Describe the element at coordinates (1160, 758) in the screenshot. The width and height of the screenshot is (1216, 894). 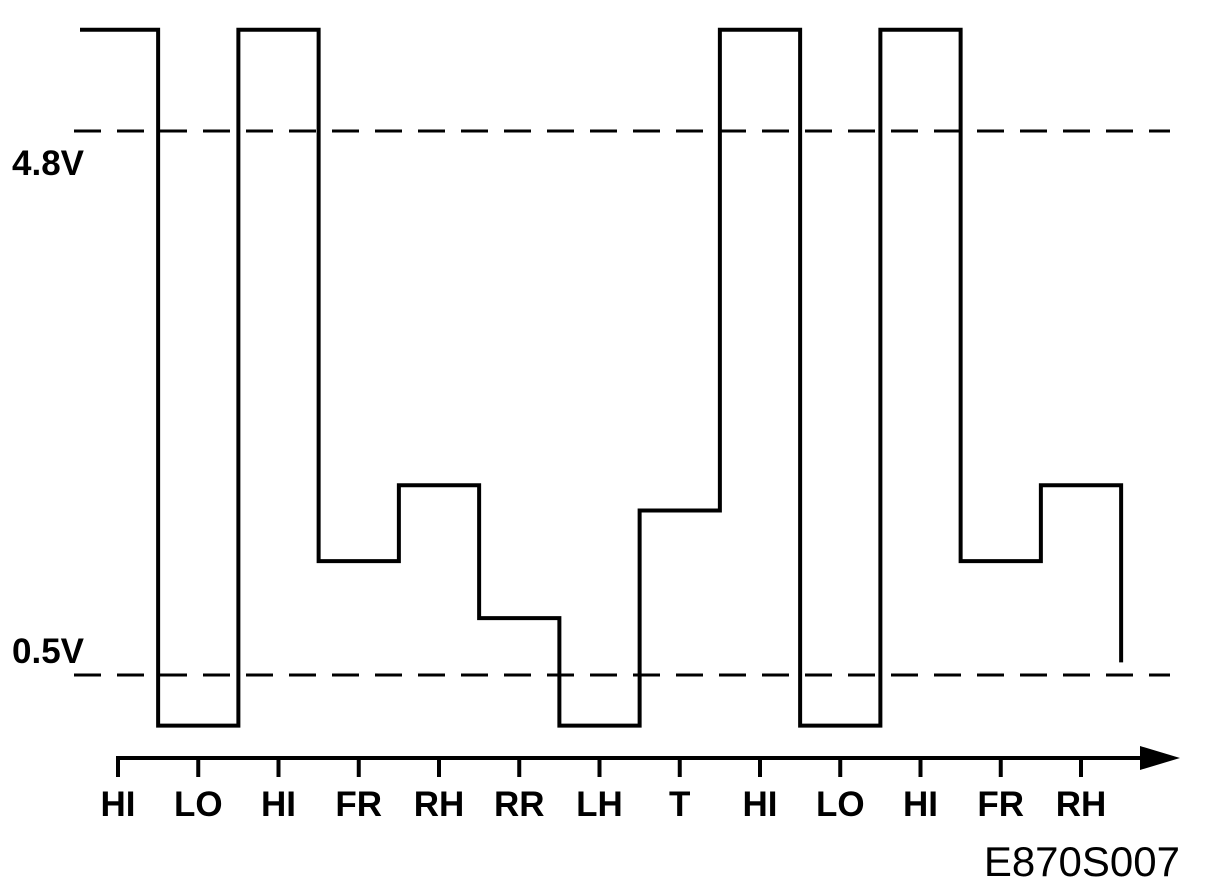
I see `axis-arrow-icon` at that location.